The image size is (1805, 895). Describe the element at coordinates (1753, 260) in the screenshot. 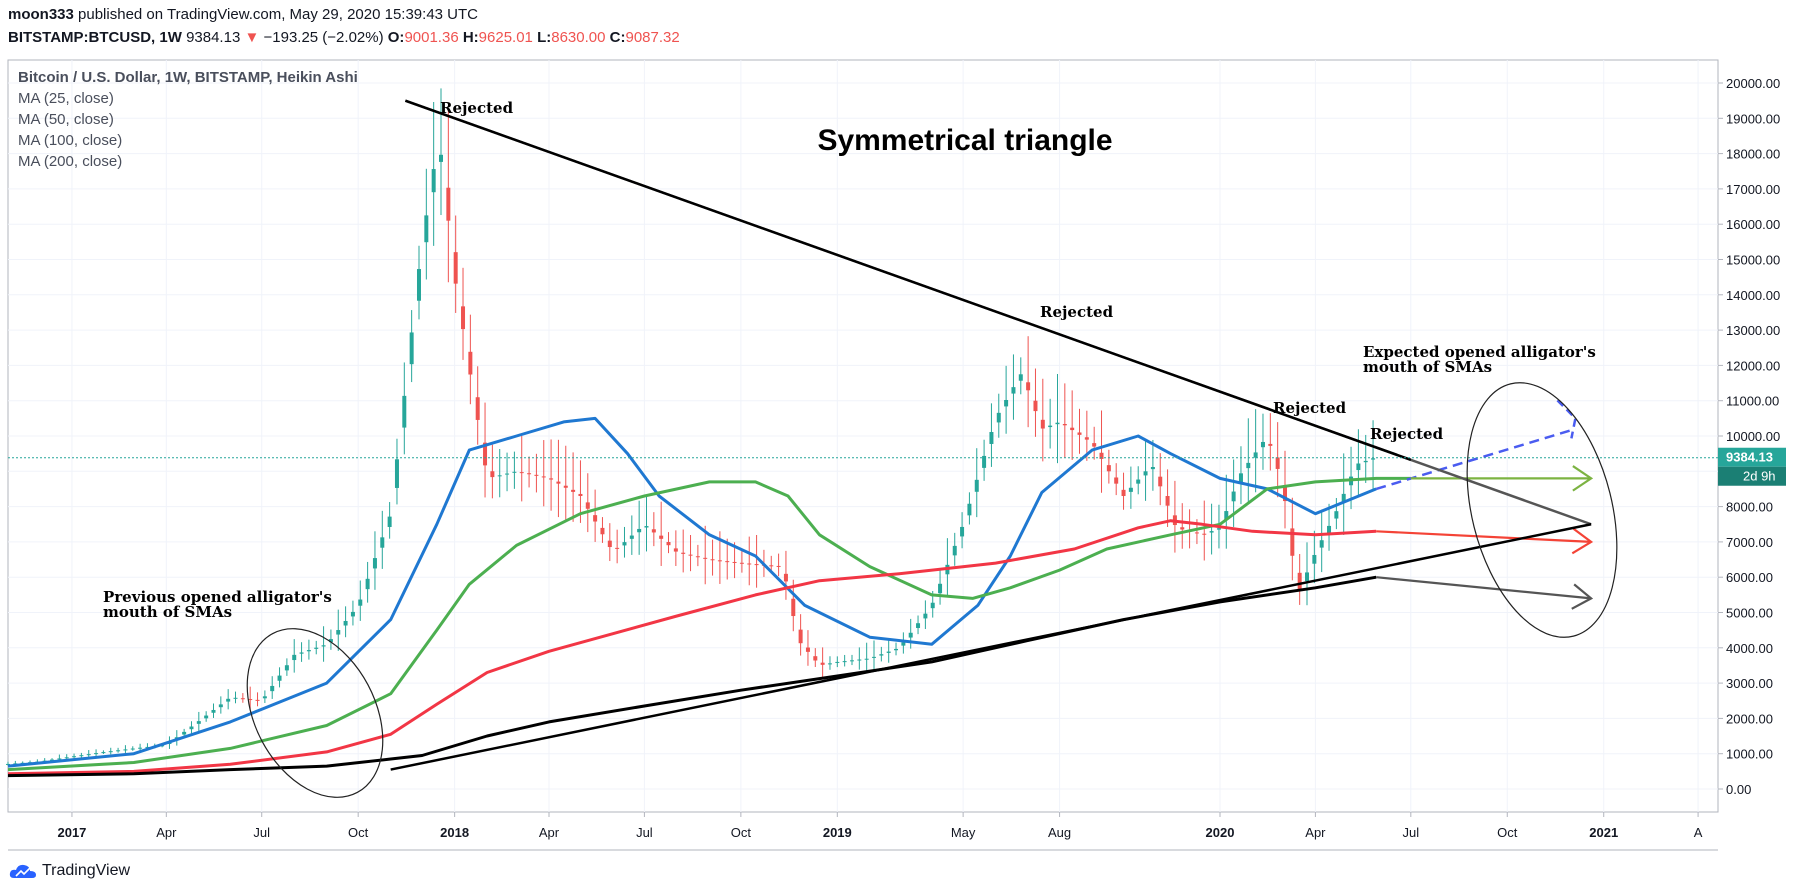

I see `y-tick-label: 15000.00` at that location.